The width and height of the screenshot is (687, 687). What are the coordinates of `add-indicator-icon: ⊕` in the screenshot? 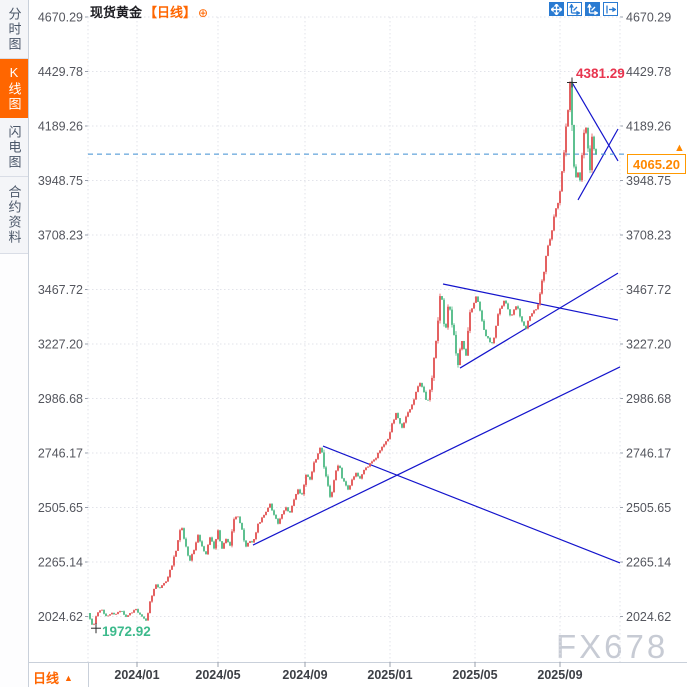 It's located at (203, 13).